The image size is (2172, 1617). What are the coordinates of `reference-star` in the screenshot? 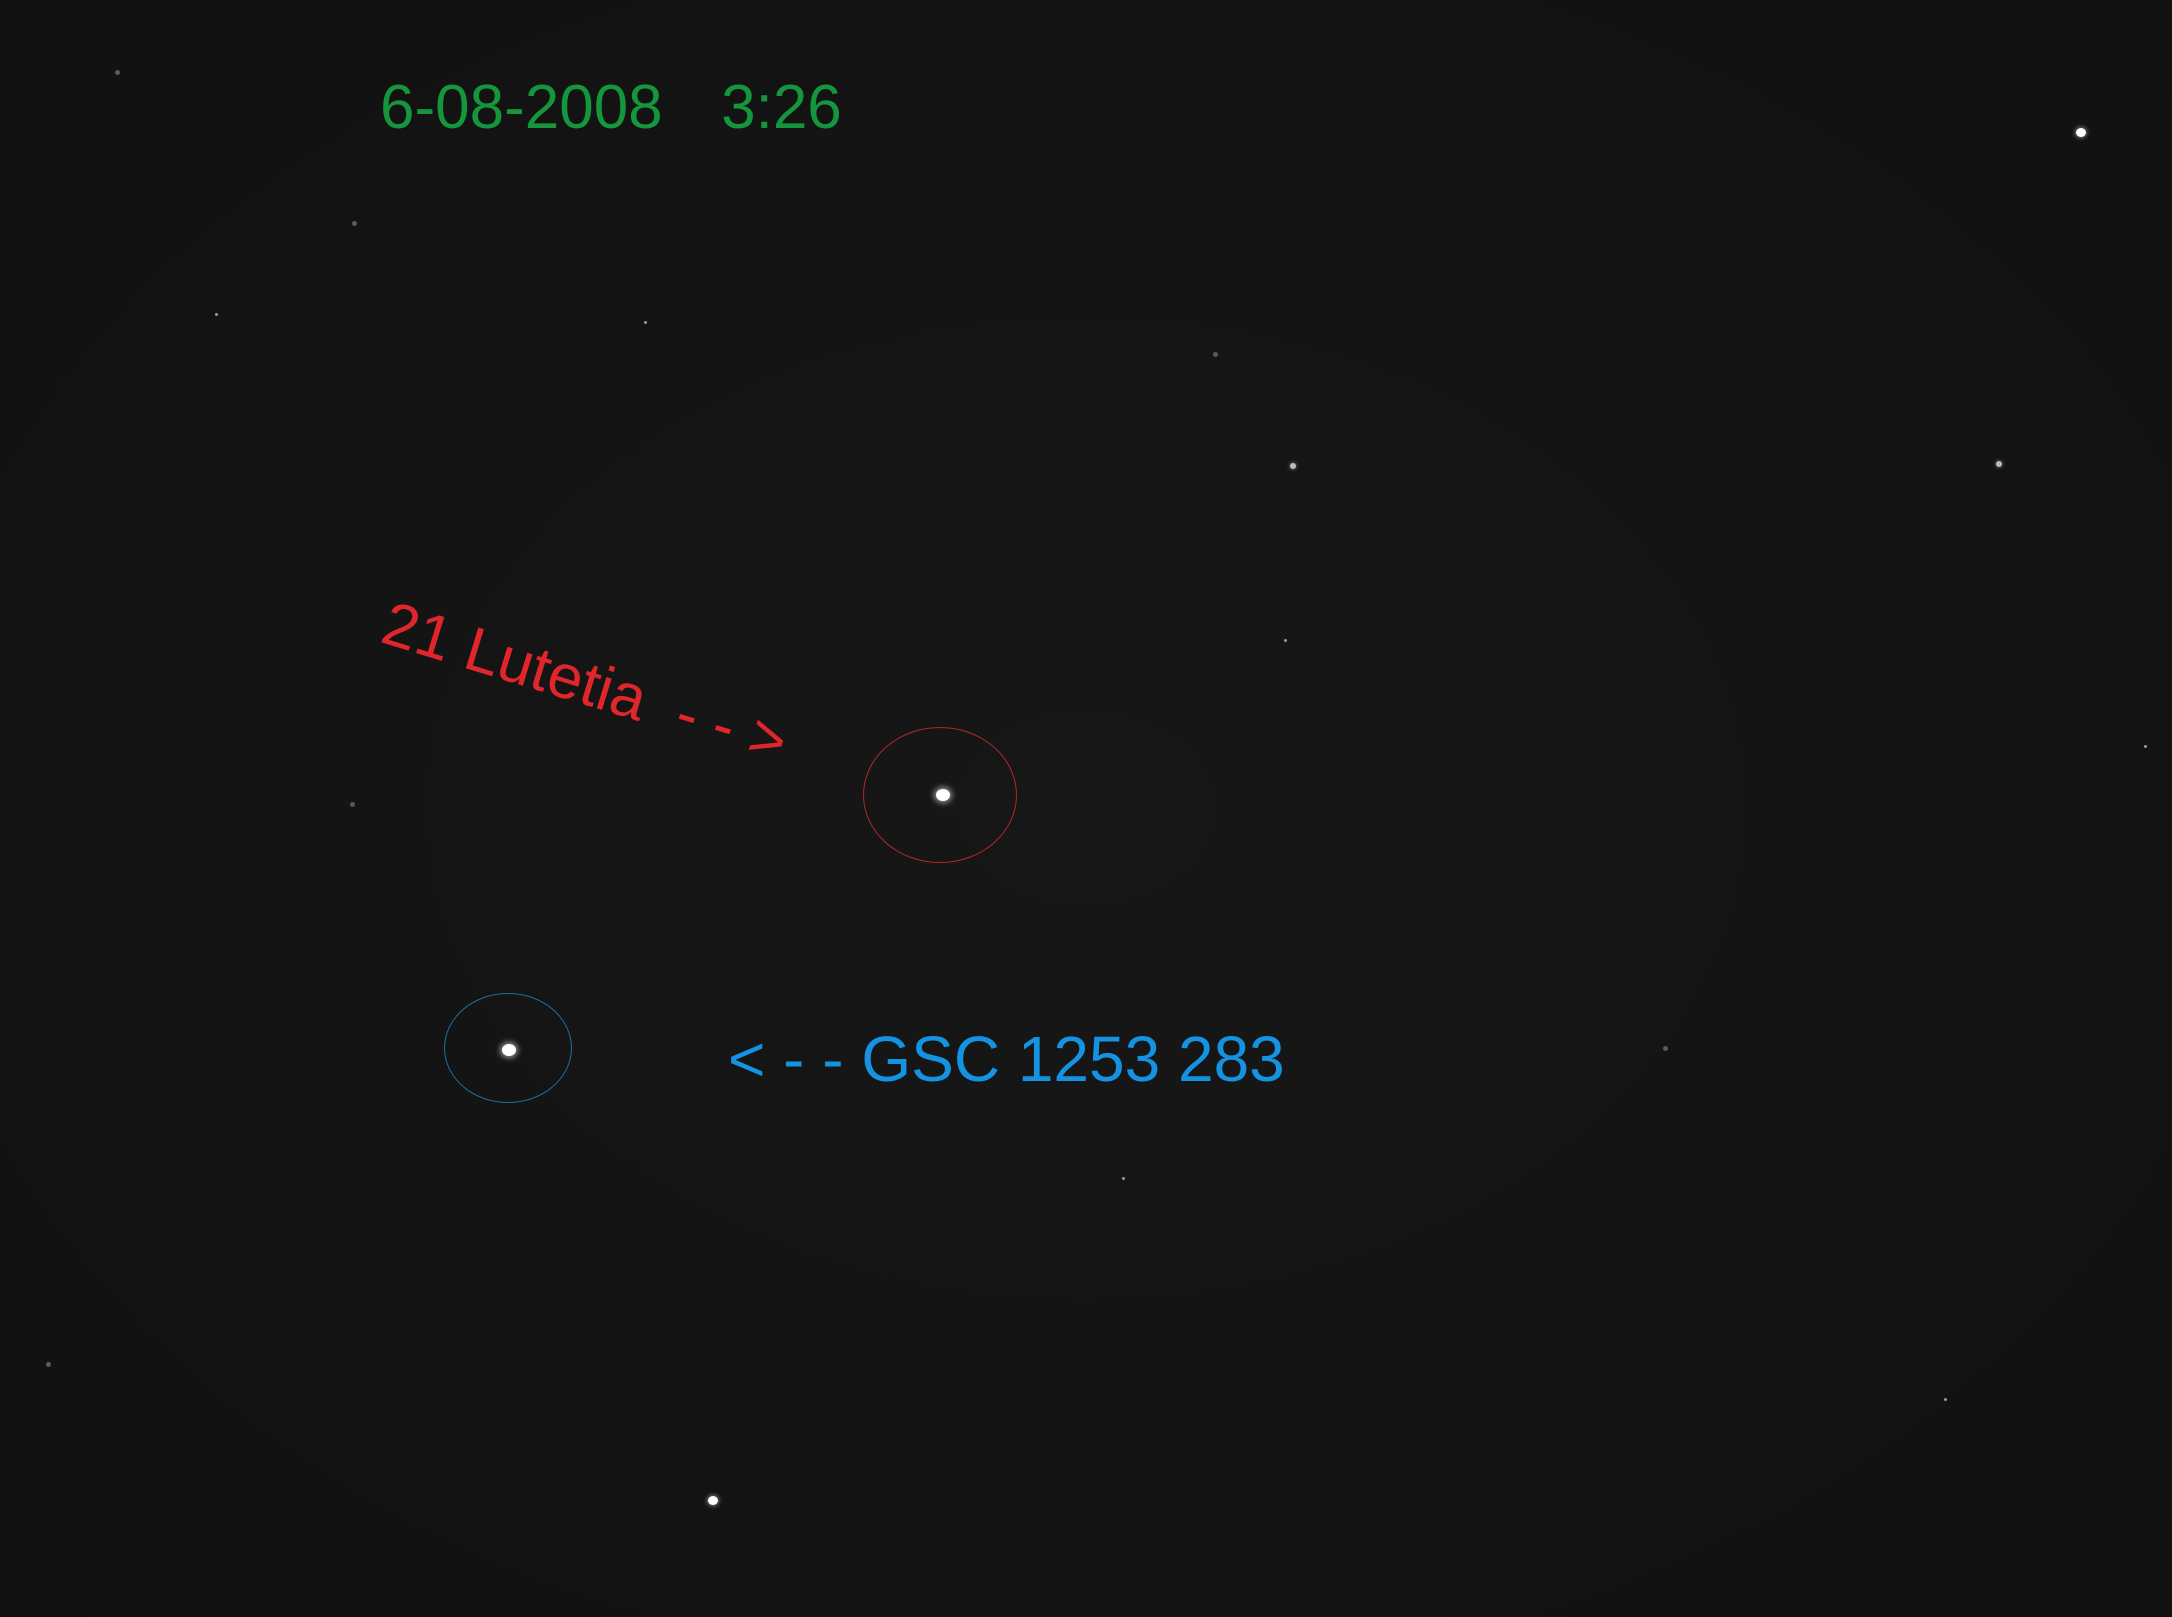 It's located at (509, 1050).